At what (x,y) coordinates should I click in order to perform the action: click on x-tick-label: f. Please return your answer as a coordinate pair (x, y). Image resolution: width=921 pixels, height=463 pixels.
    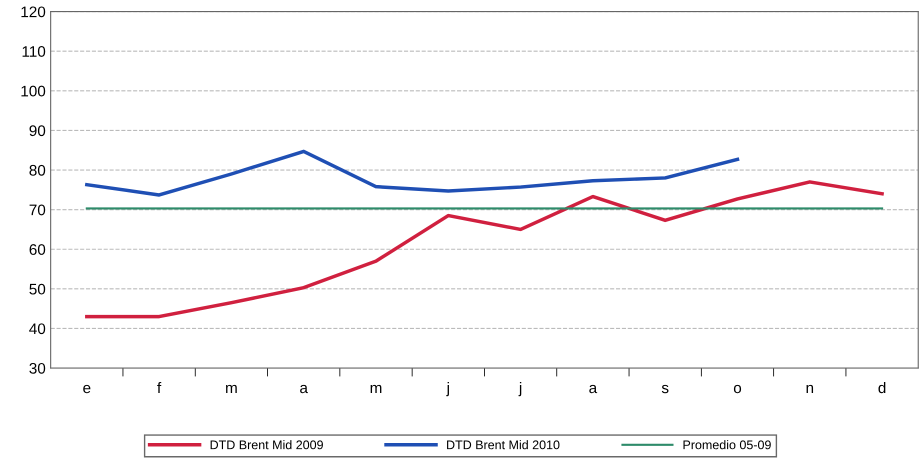
    Looking at the image, I should click on (159, 388).